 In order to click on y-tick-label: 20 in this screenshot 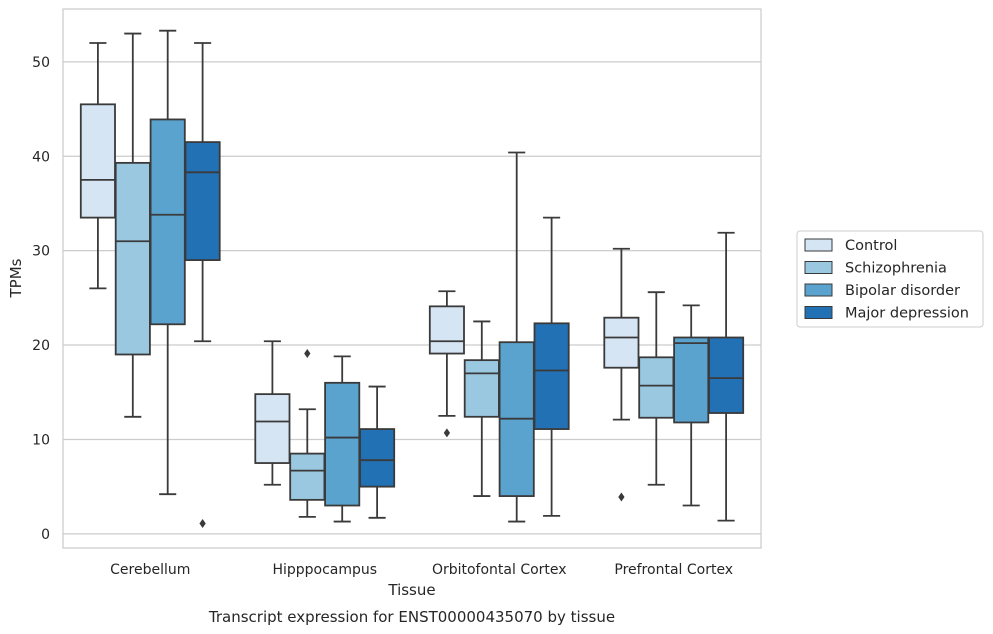, I will do `click(41, 346)`.